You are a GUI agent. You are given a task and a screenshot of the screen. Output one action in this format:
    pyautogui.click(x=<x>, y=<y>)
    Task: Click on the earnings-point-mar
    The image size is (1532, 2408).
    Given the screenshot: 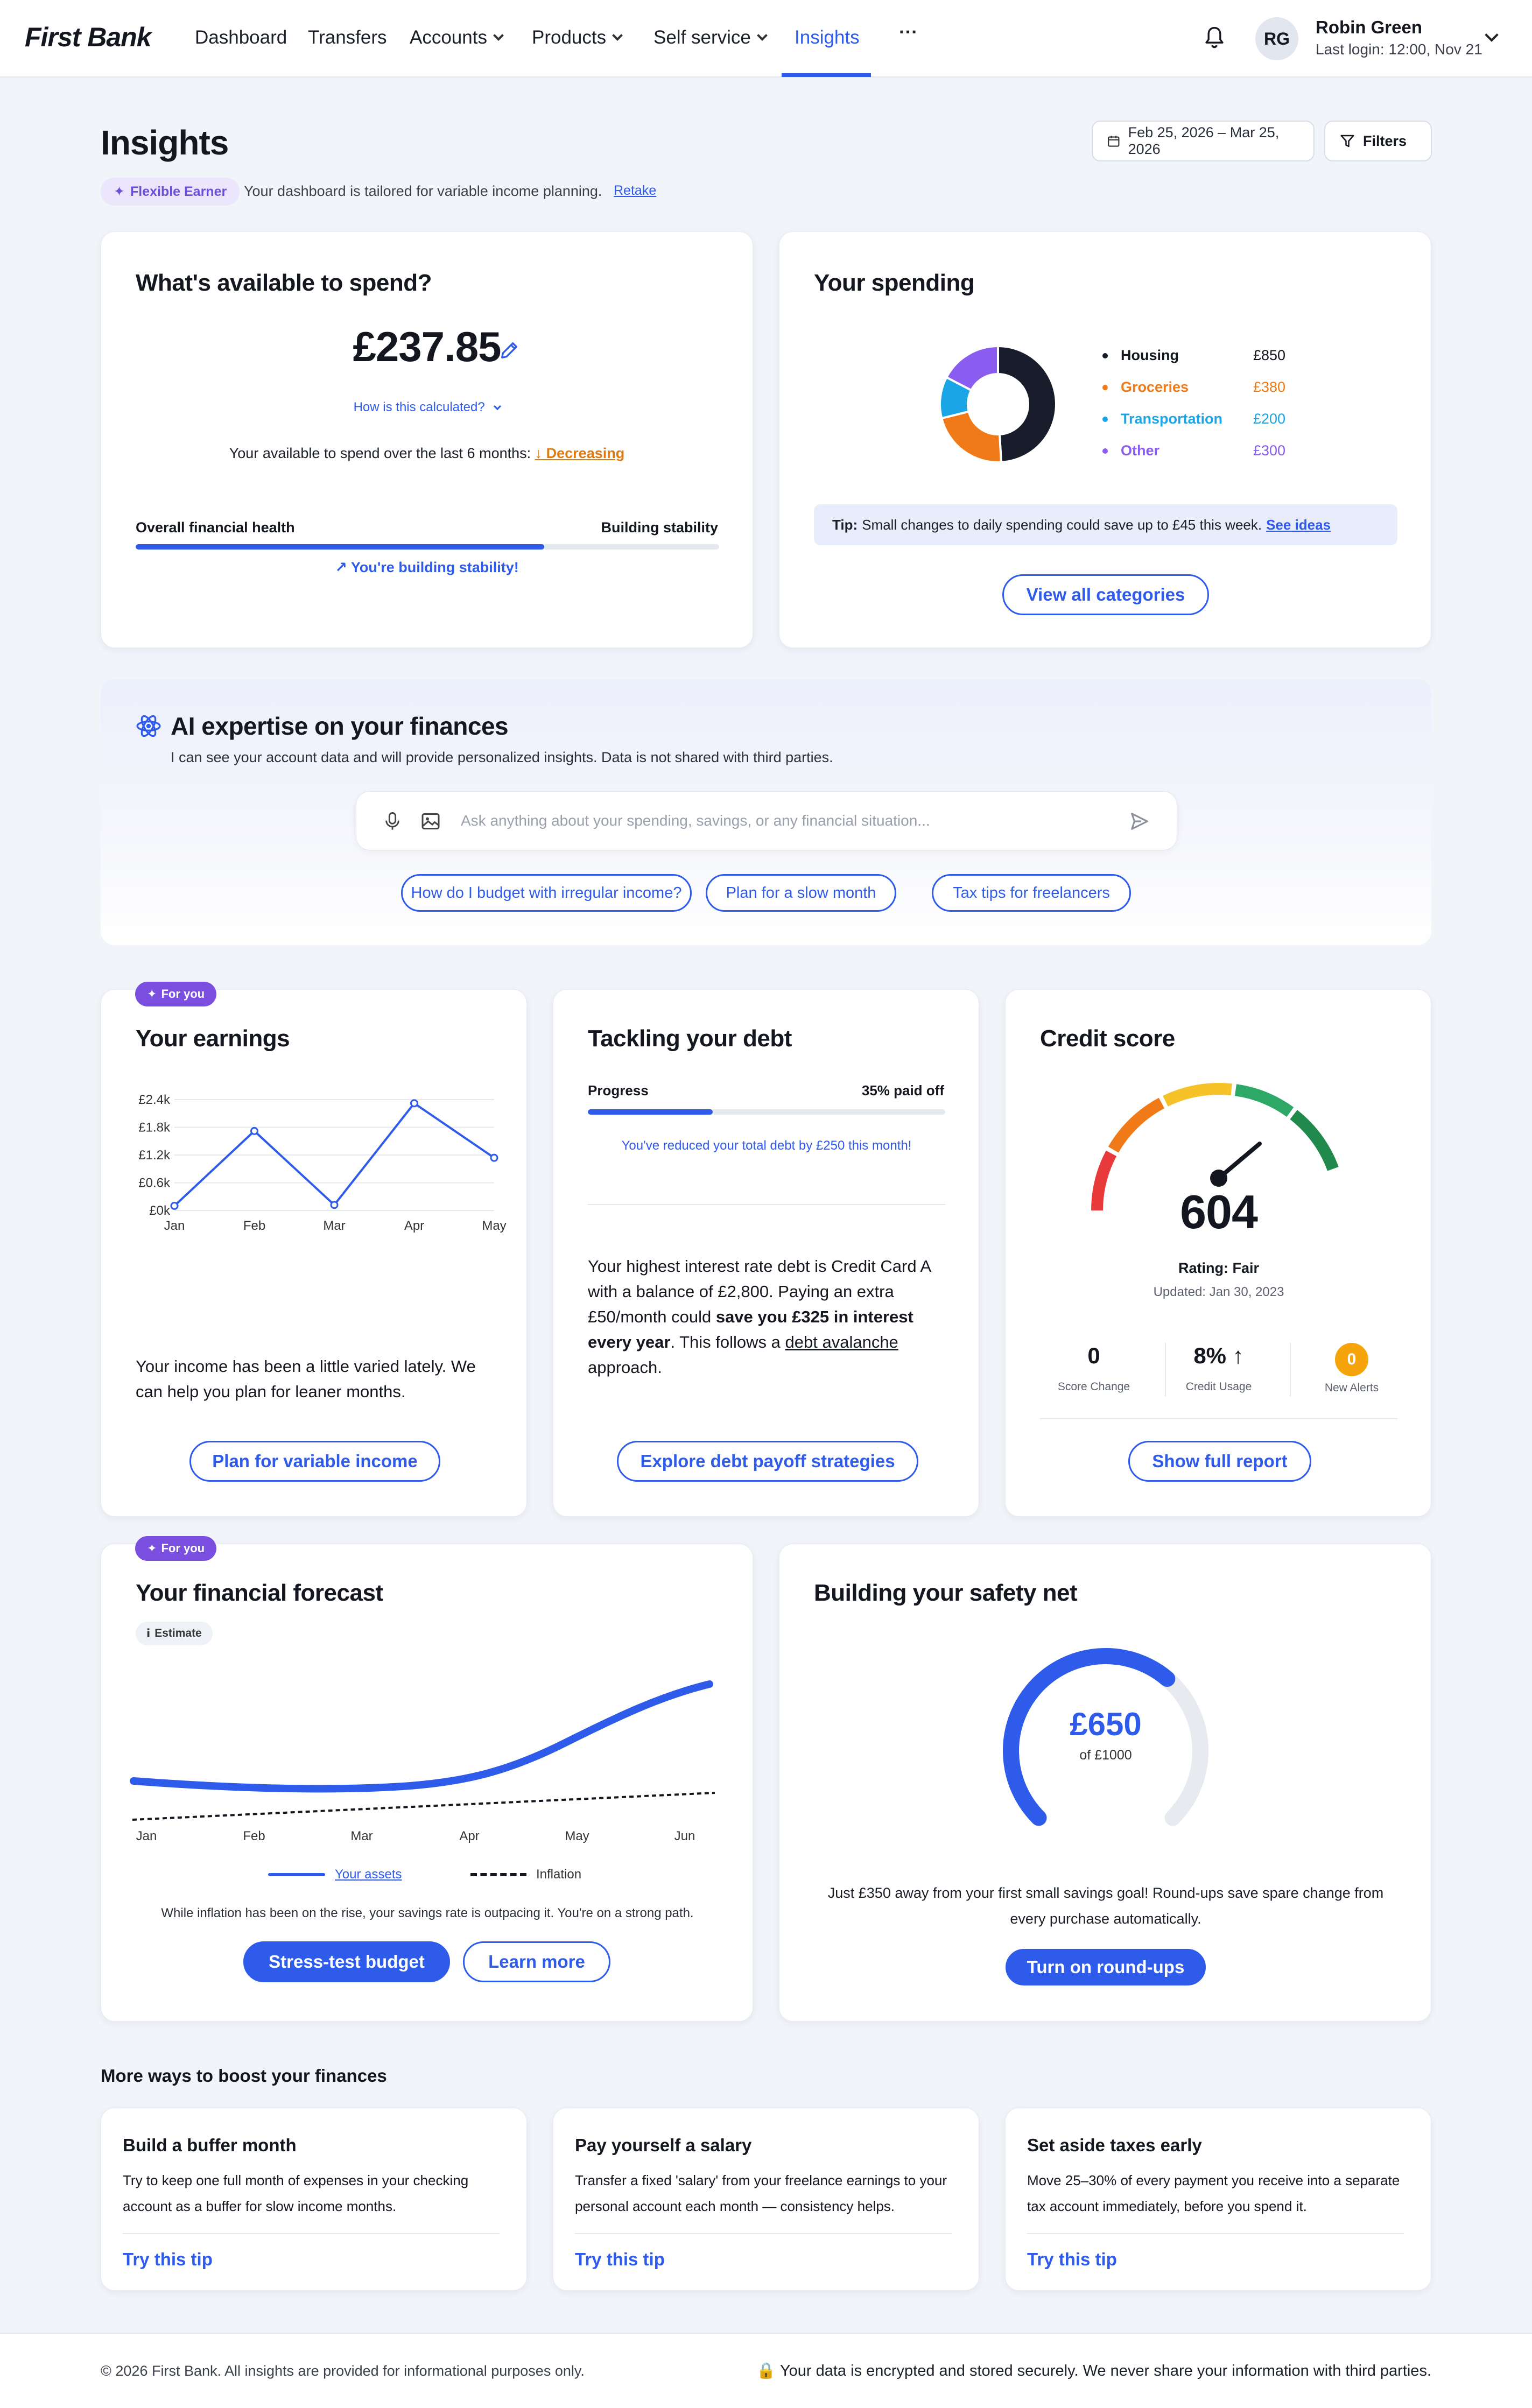 What is the action you would take?
    pyautogui.click(x=334, y=1205)
    